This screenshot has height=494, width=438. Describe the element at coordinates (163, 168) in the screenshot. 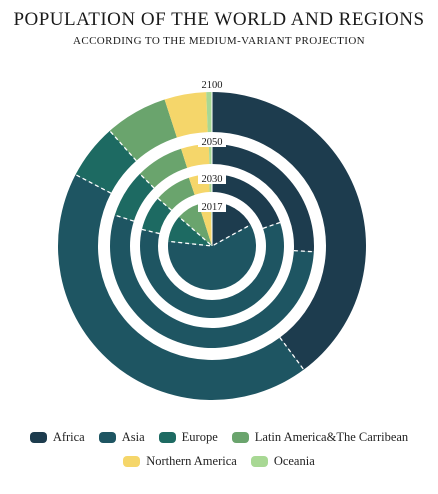

I see `slice-2050-latin-america-the-carribean` at that location.